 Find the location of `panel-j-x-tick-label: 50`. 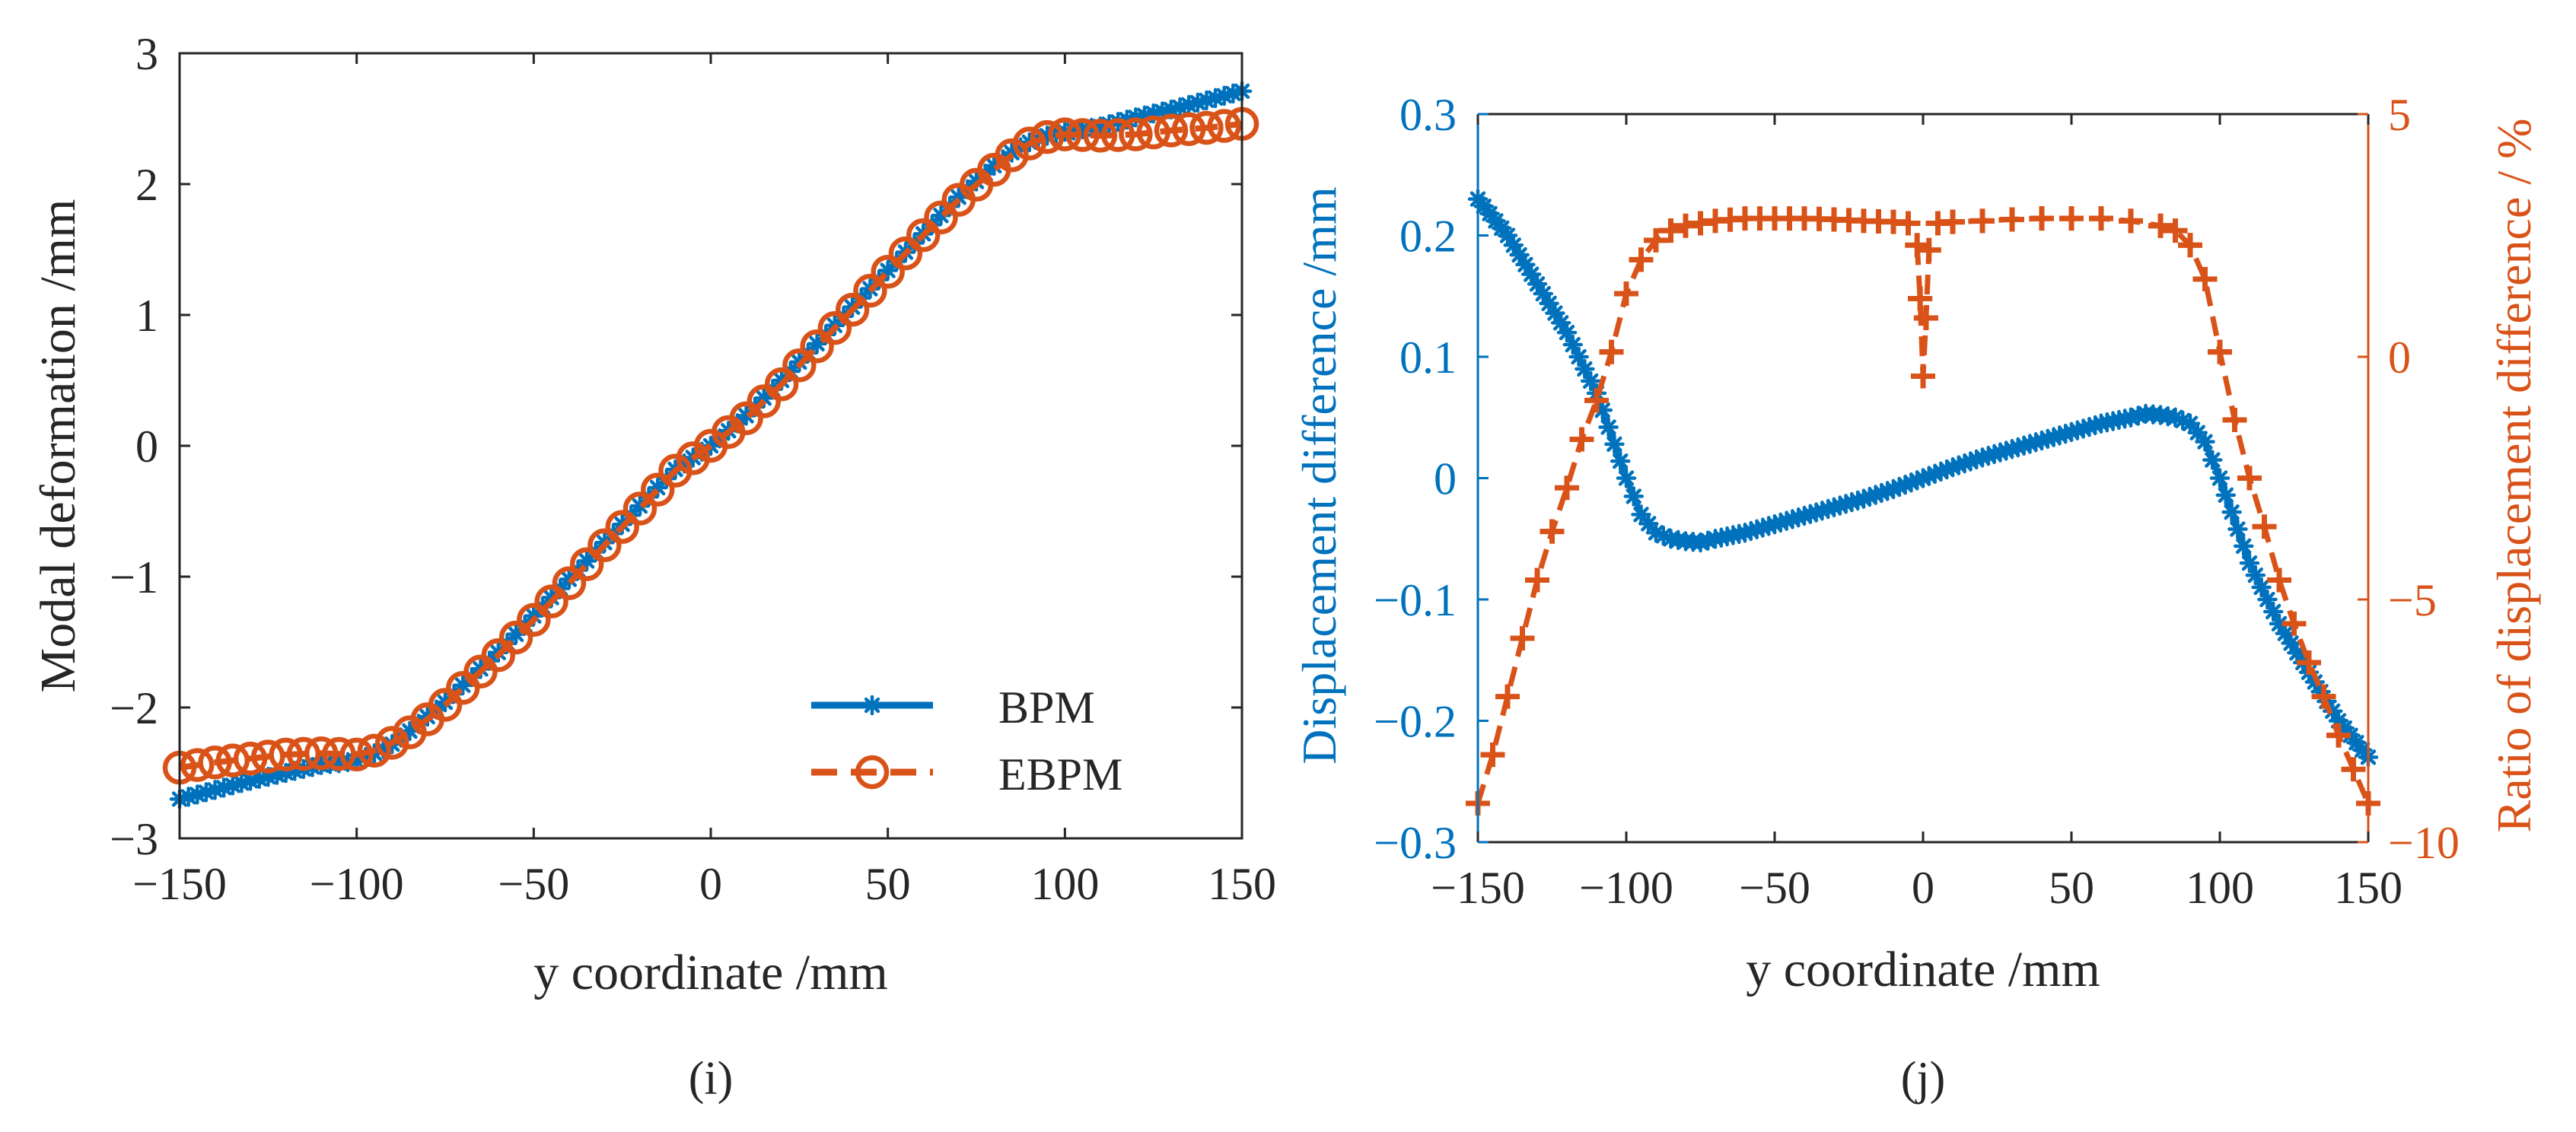

panel-j-x-tick-label: 50 is located at coordinates (2071, 888).